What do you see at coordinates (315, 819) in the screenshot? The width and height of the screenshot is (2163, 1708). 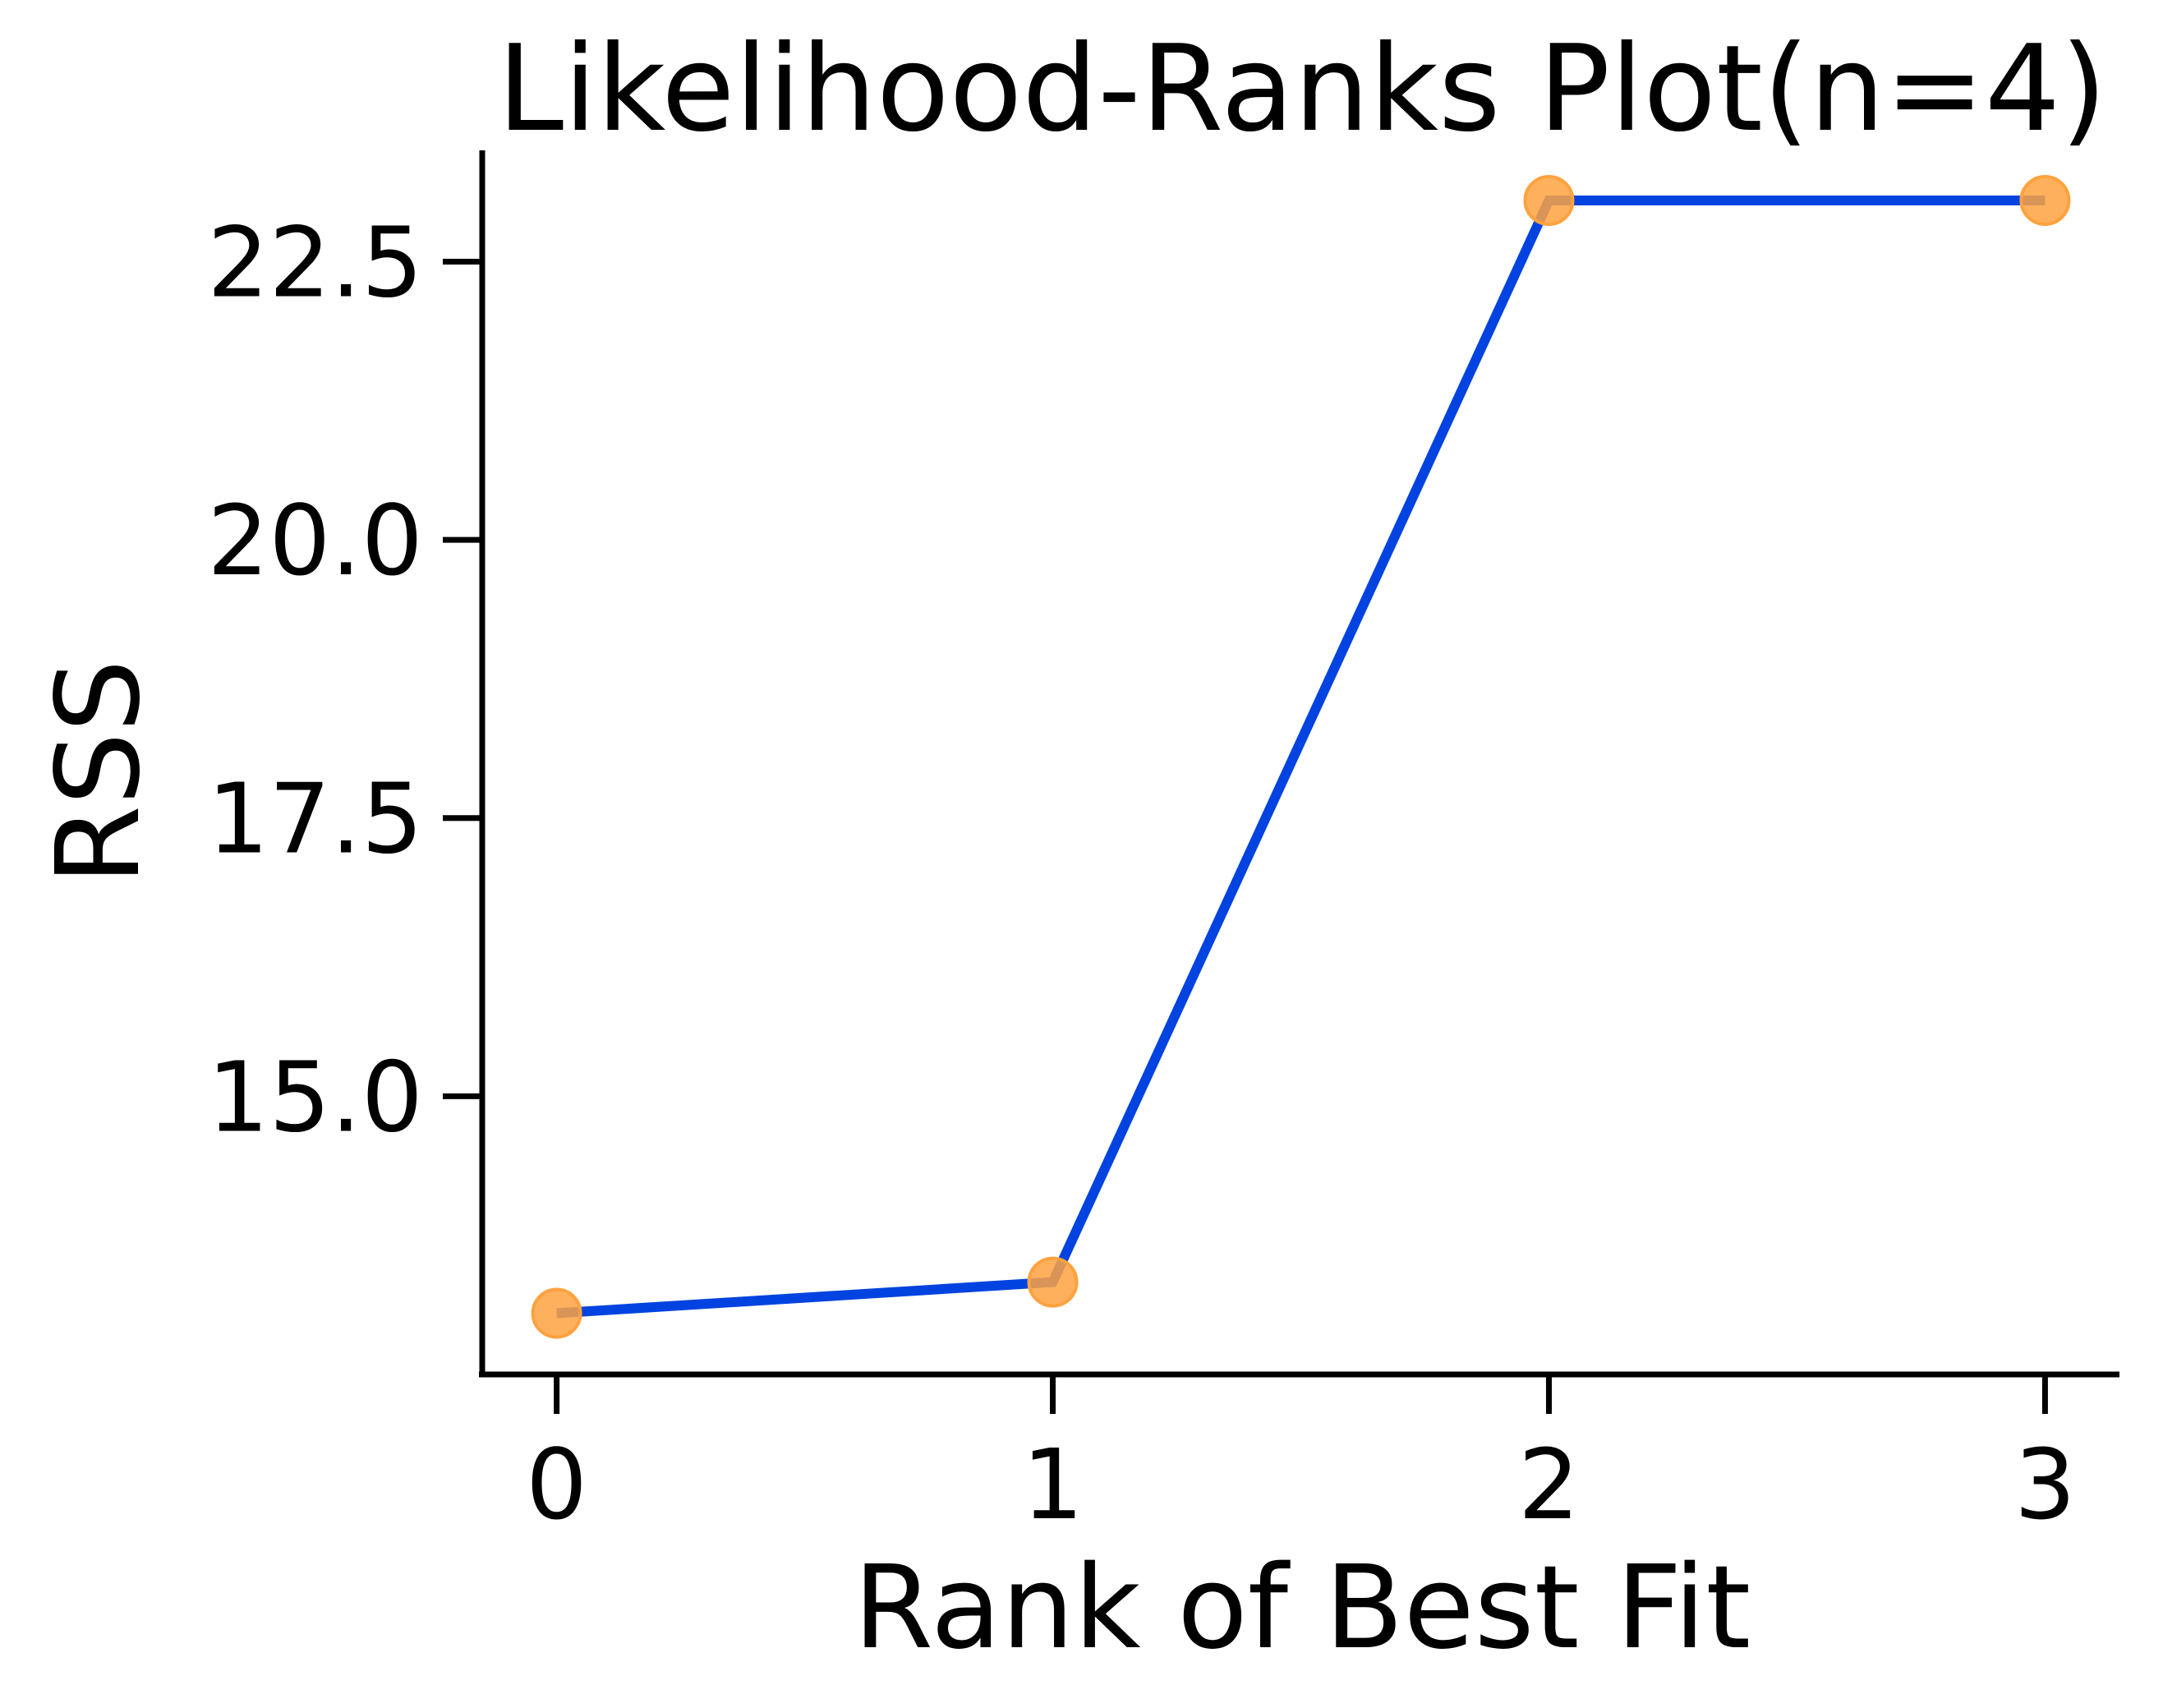 I see `y-tick-label: 17.5` at bounding box center [315, 819].